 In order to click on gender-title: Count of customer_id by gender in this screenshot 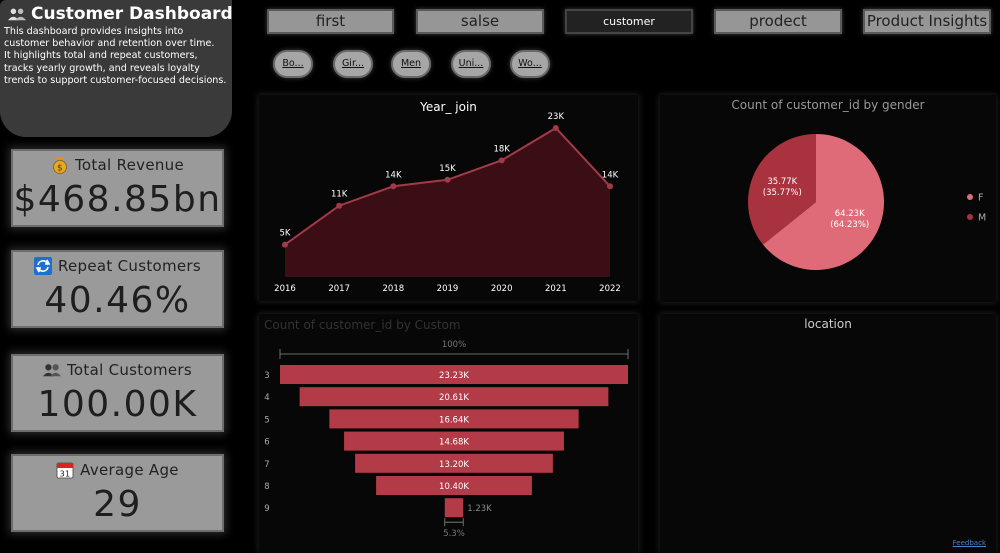, I will do `click(828, 105)`.